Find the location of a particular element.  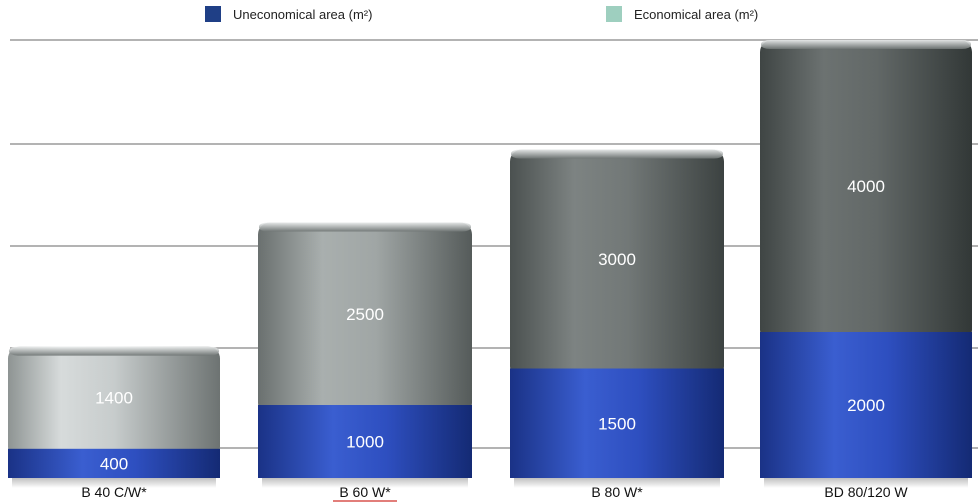

legend-label-economical: Economical area (m²) is located at coordinates (696, 14).